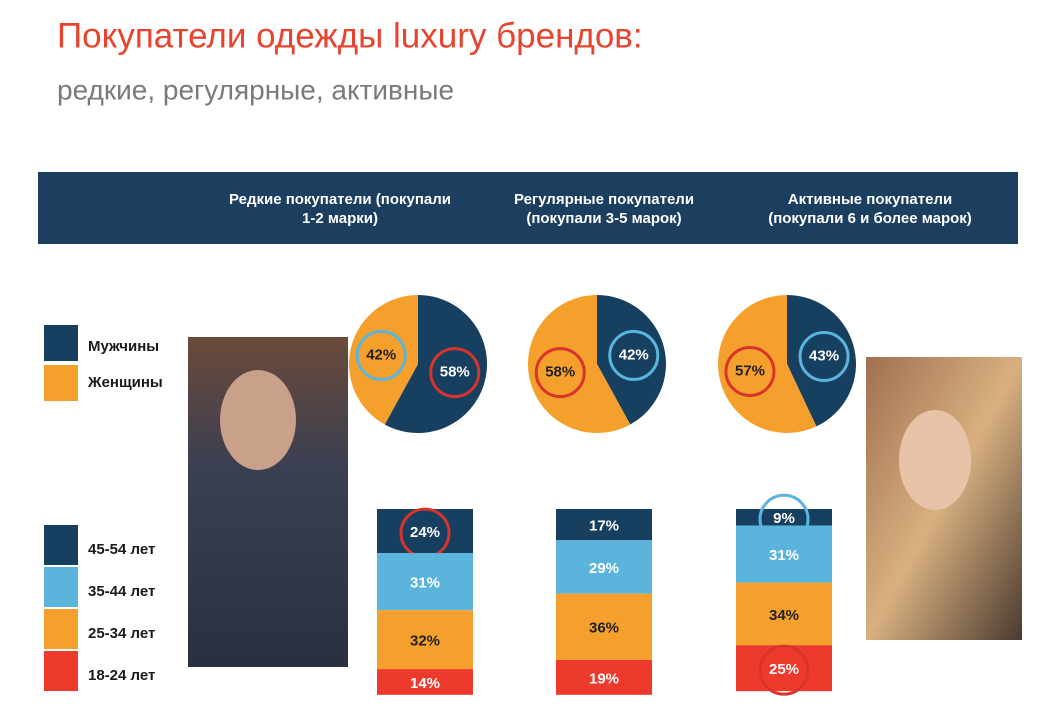 The width and height of the screenshot is (1060, 713). What do you see at coordinates (255, 89) in the screenshot?
I see `subtitle: редкие, регулярные, активные` at bounding box center [255, 89].